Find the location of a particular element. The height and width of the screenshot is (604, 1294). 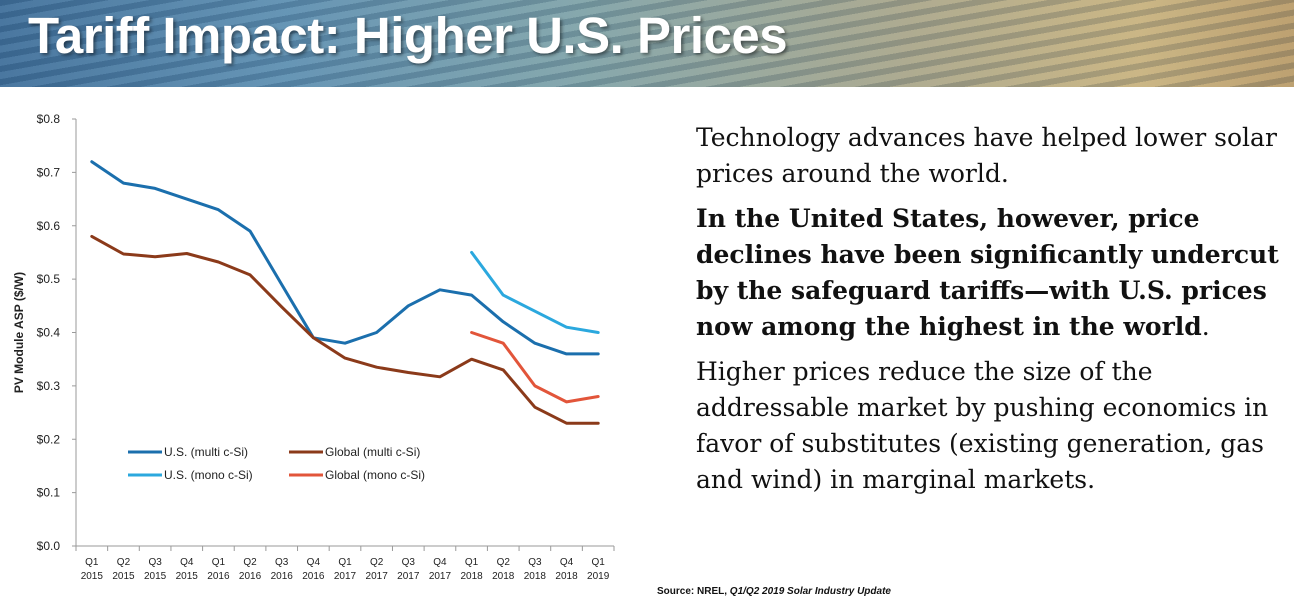

y-tick-label: $0.4 is located at coordinates (49, 333).